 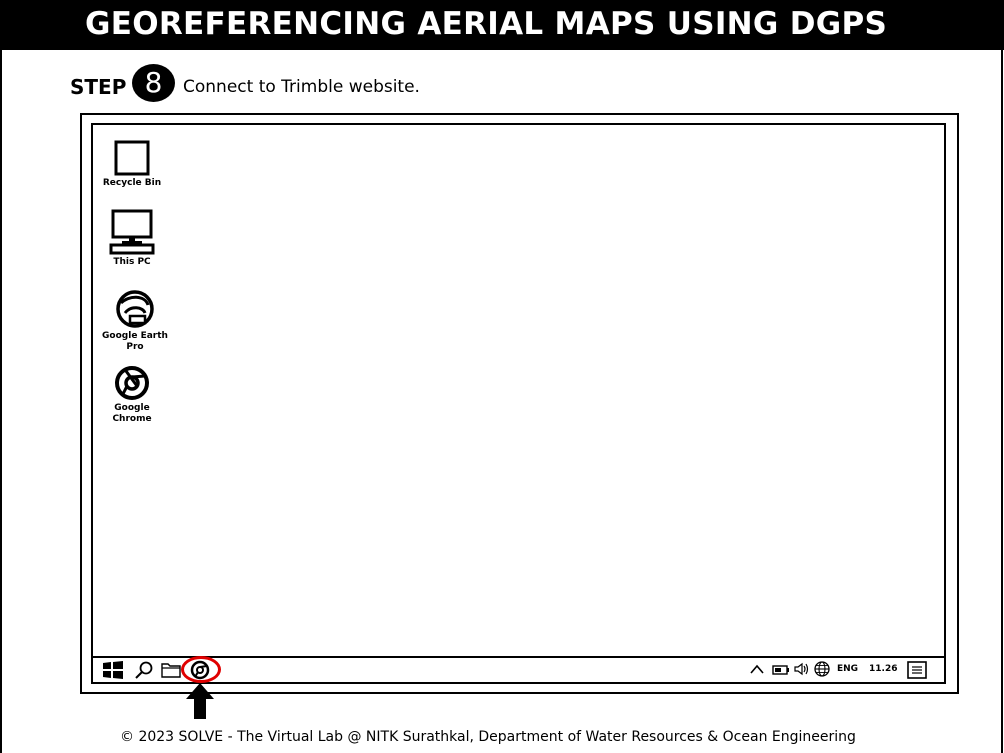 I want to click on step-description: Connect to Trimble website., so click(x=301, y=87).